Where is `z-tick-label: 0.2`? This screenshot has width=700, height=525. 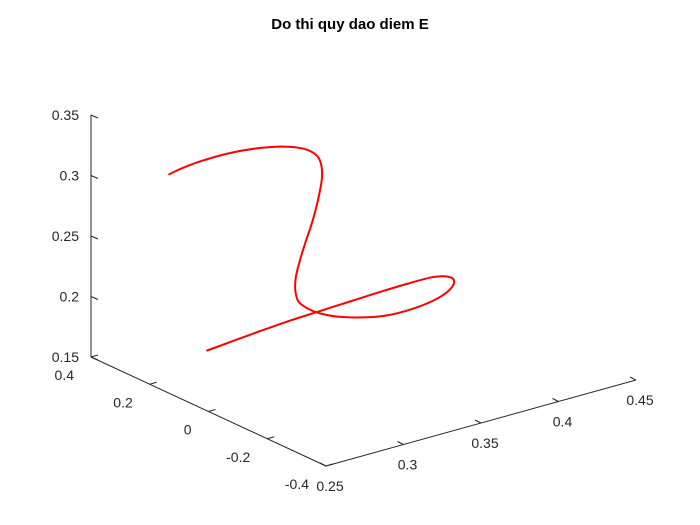
z-tick-label: 0.2 is located at coordinates (70, 297).